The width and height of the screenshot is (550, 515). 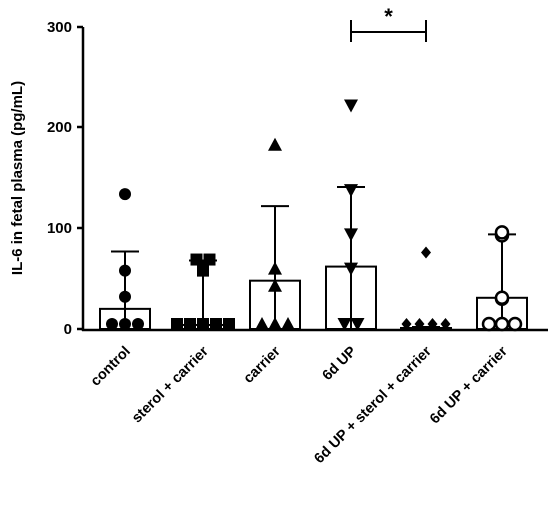 I want to click on y-axis-title: IL-6 in fetal plasma (pg/mL), so click(x=17, y=178).